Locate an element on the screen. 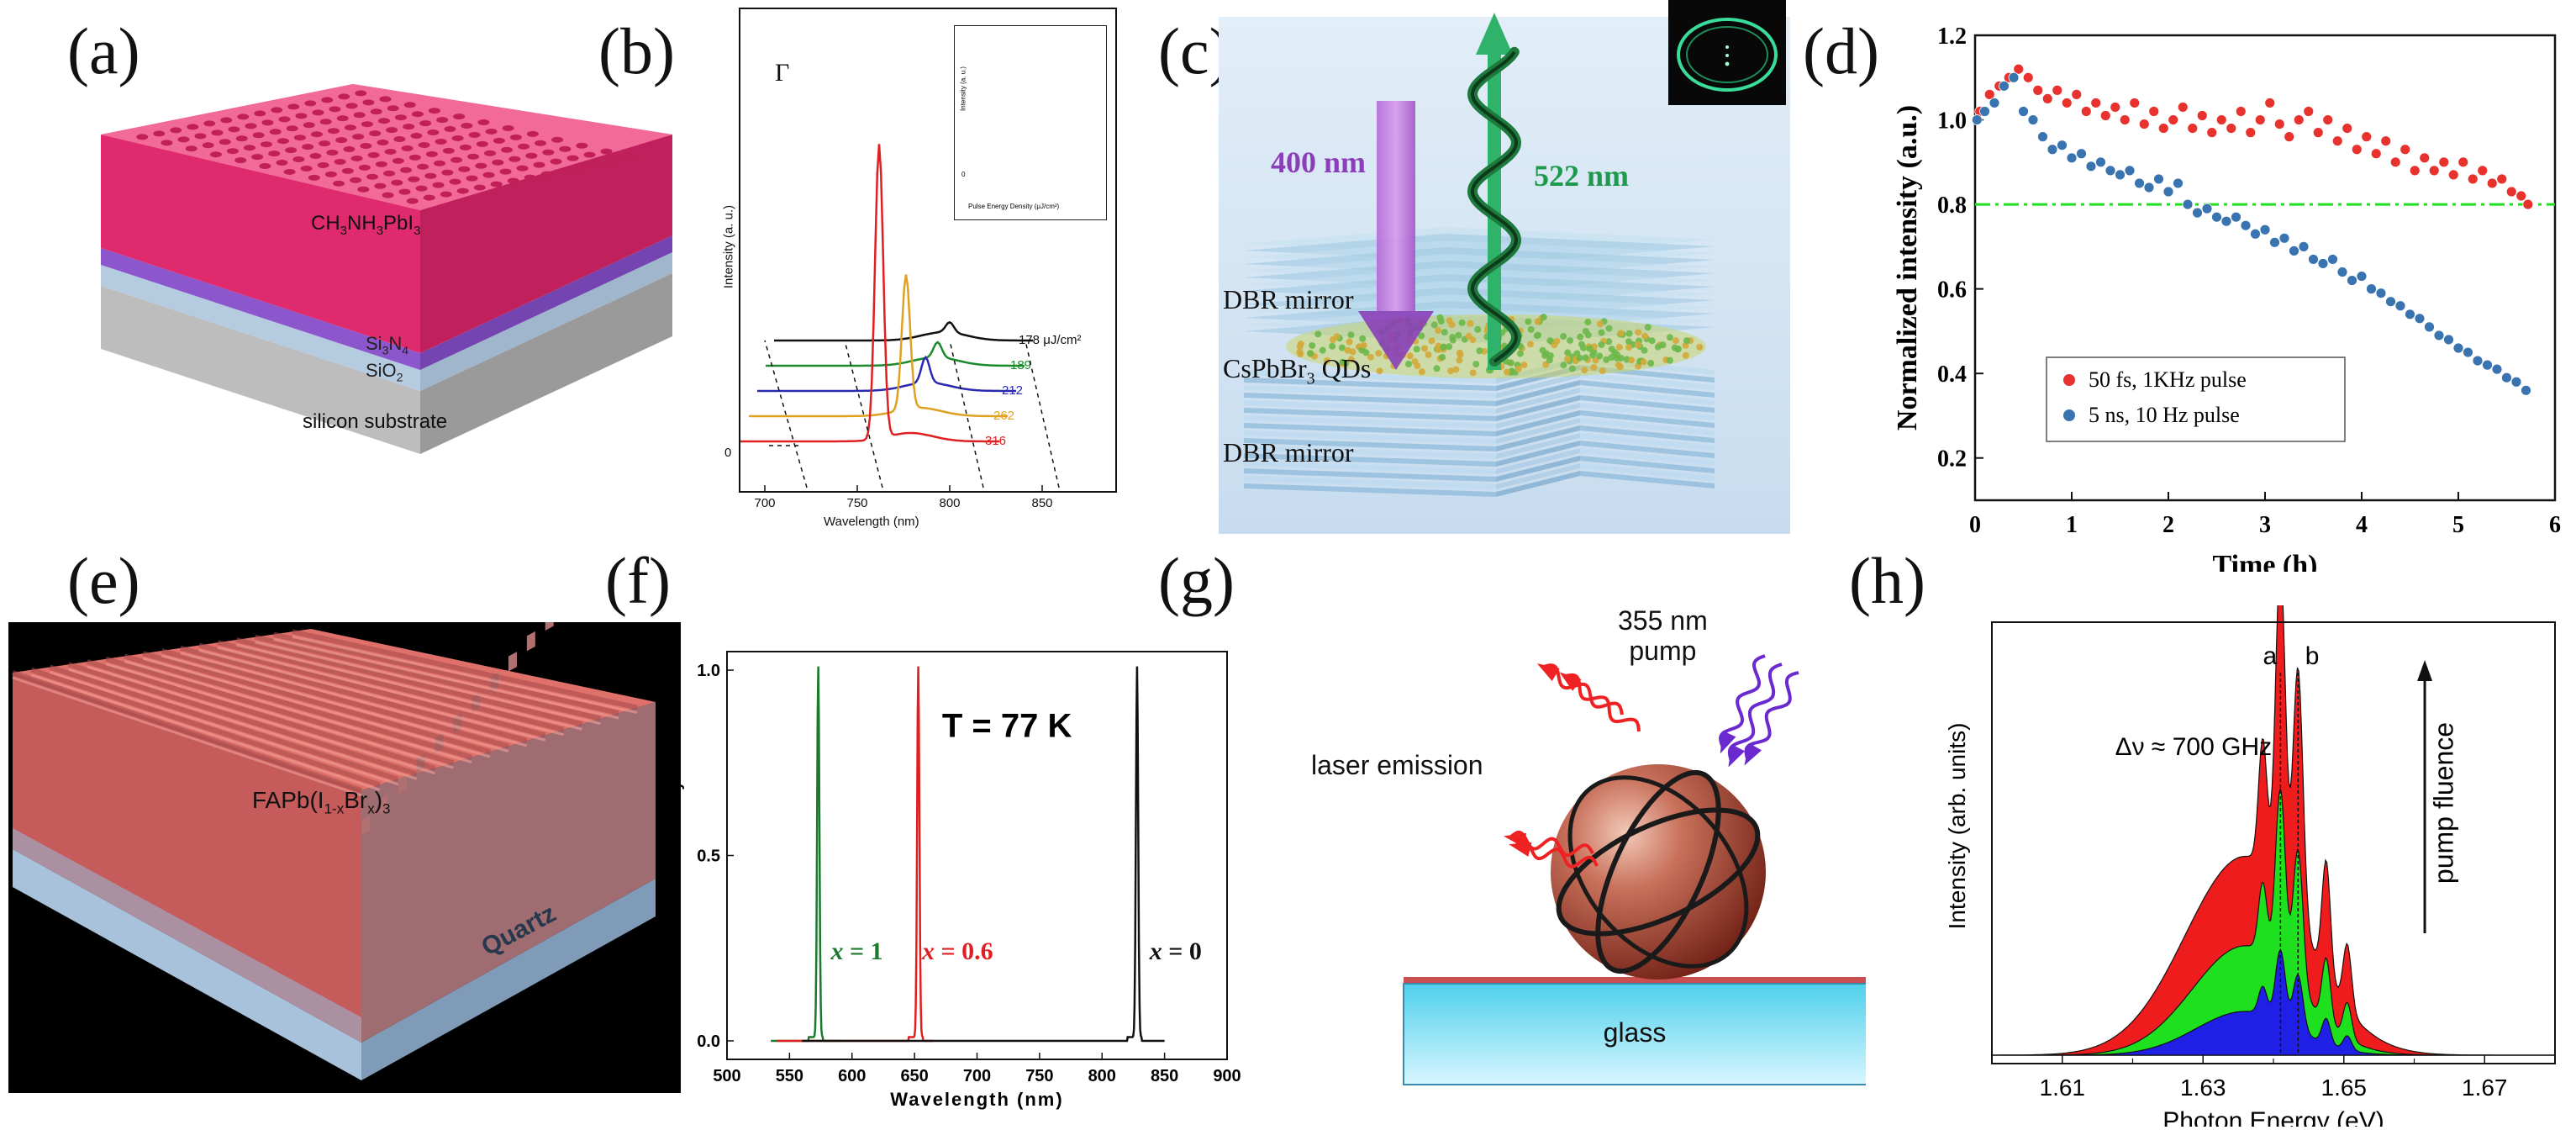 The width and height of the screenshot is (2576, 1130). h-mode-b: b is located at coordinates (2312, 656).